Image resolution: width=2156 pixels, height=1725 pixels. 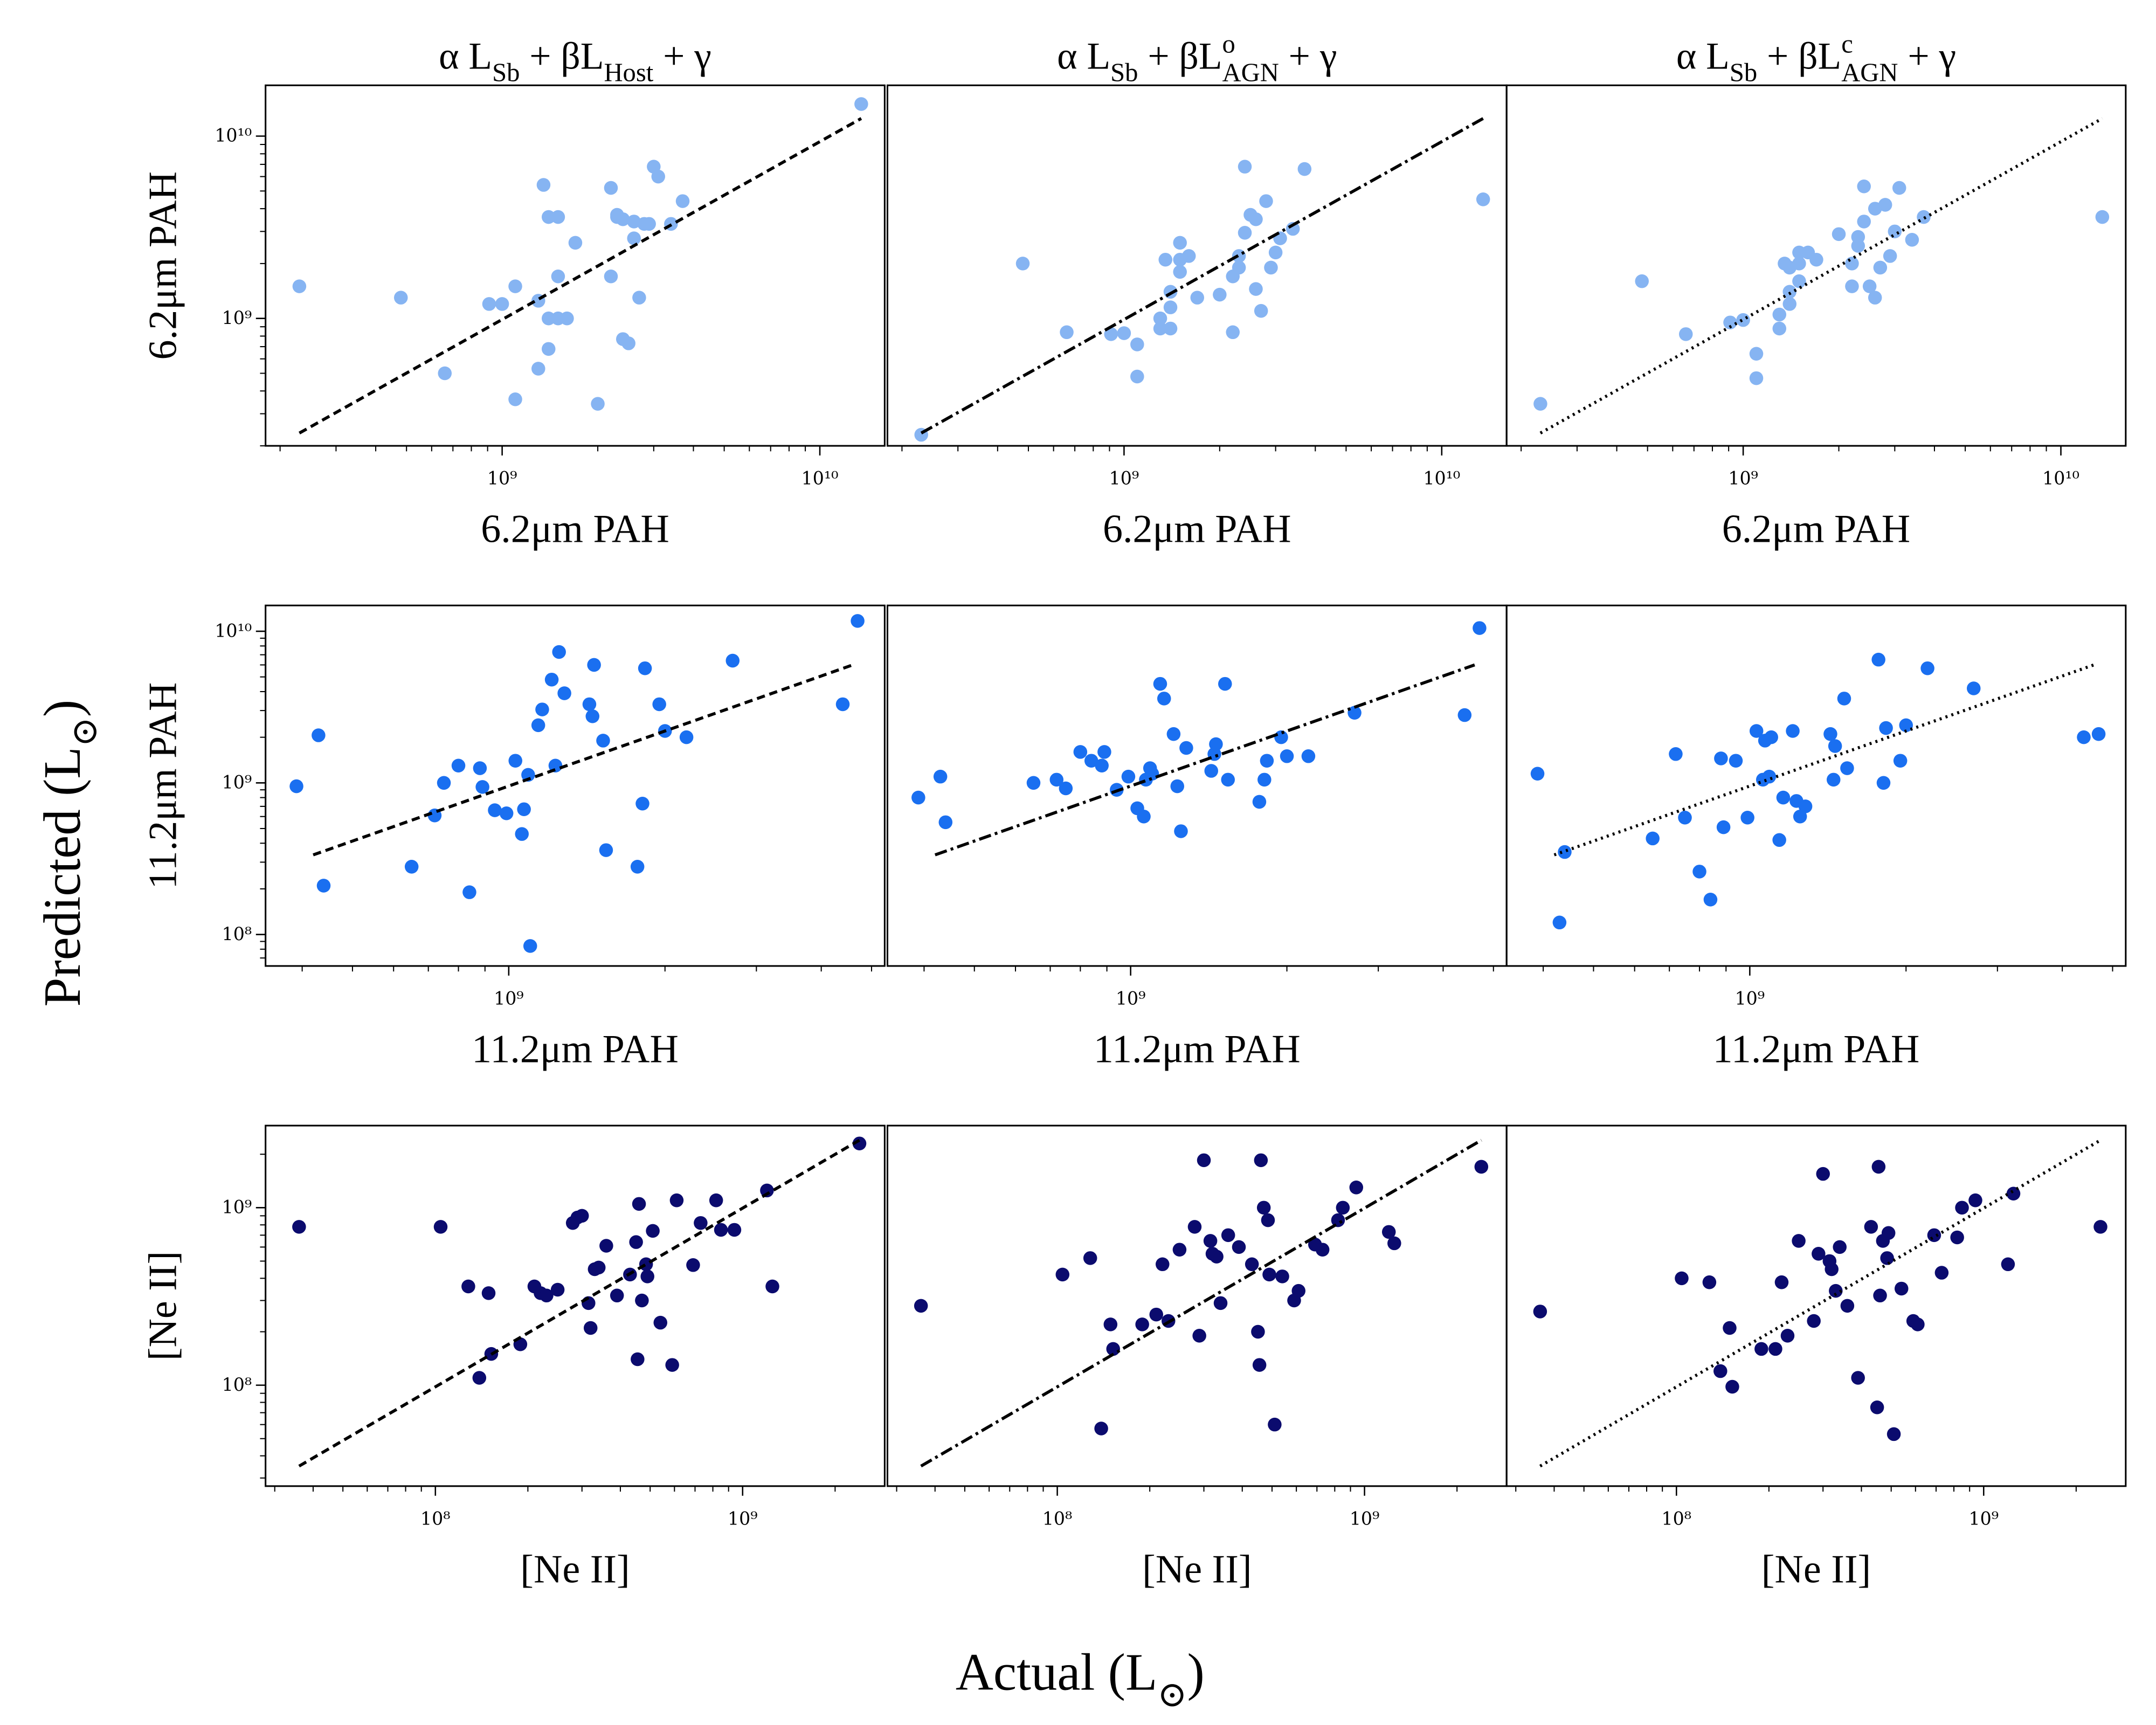 I want to click on panel-title-part: + βL, so click(x=1180, y=56).